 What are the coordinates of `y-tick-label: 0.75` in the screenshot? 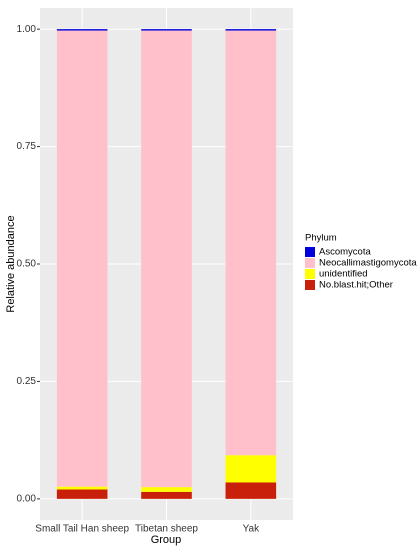 It's located at (27, 146).